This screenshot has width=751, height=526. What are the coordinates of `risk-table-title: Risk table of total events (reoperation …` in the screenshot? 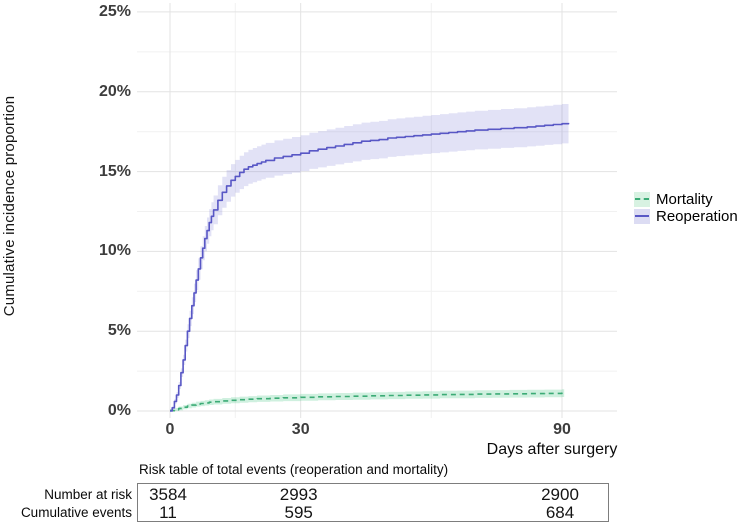 It's located at (294, 469).